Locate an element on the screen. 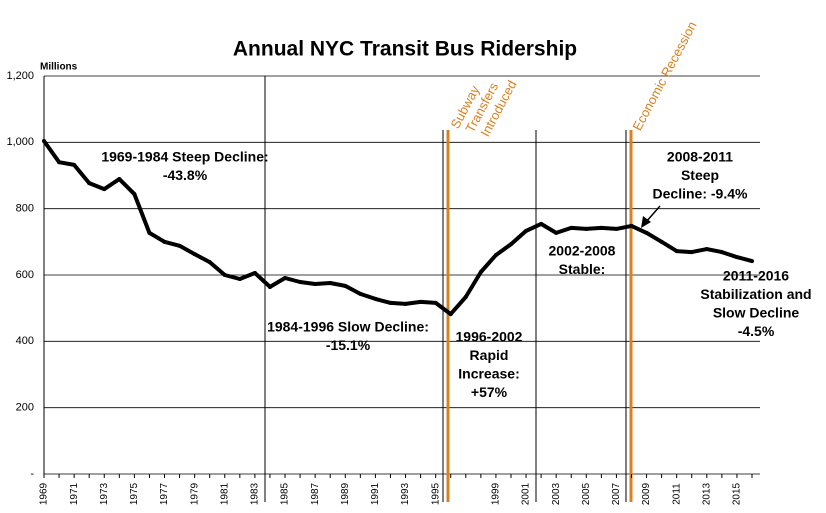  x-tick-label: 1973 is located at coordinates (104, 493).